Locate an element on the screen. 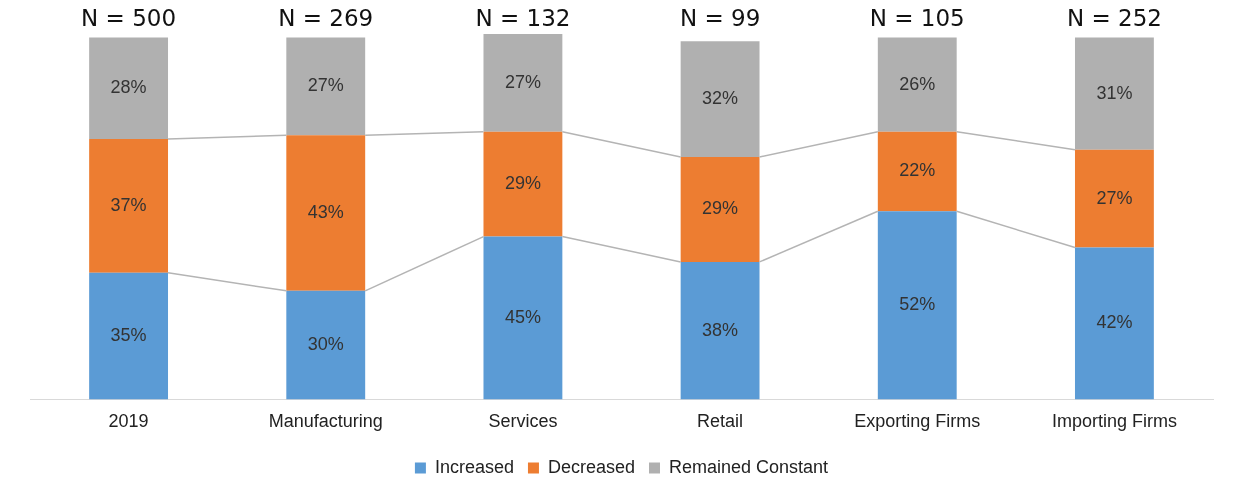 Image resolution: width=1243 pixels, height=489 pixels. data-label: 52% is located at coordinates (917, 304).